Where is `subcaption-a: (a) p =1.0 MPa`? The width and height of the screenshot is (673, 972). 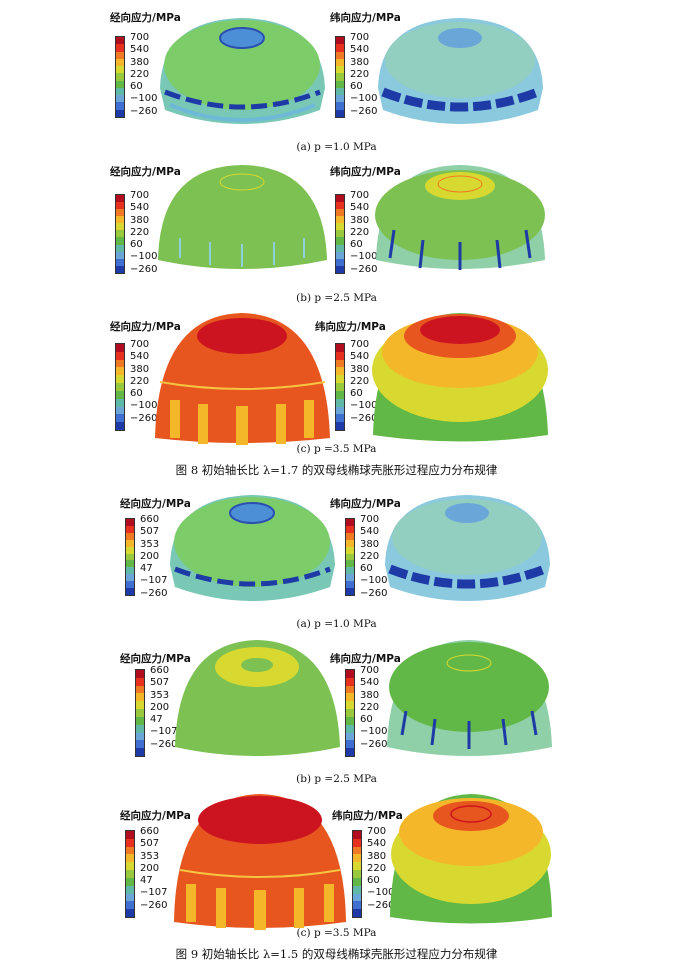
subcaption-a: (a) p =1.0 MPa is located at coordinates (336, 624).